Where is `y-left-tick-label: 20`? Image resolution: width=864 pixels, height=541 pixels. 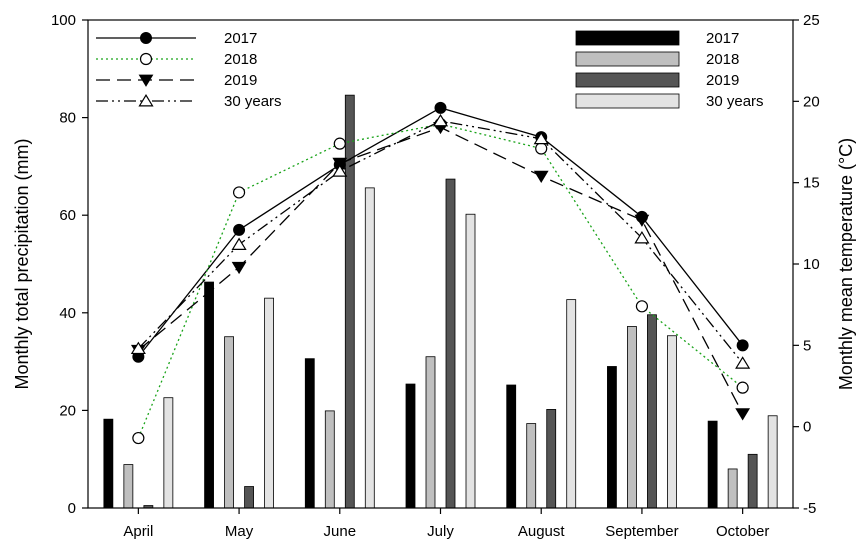
y-left-tick-label: 20 is located at coordinates (67, 410).